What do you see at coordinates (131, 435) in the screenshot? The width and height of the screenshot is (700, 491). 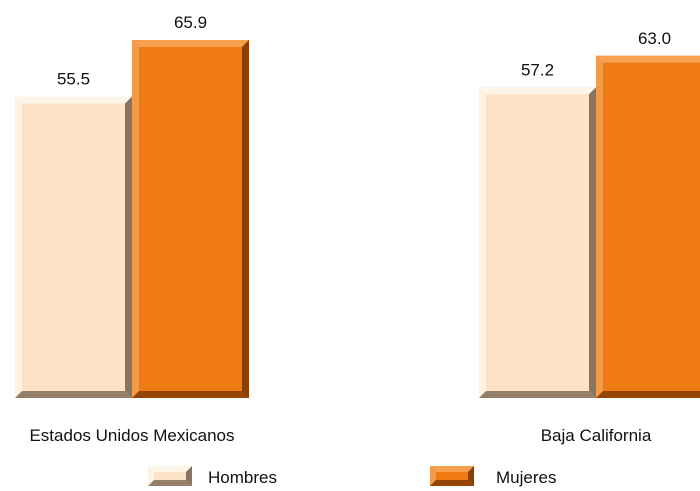 I see `category-label-estados-unidos-mexicanos: Estados Unidos Mexicanos` at bounding box center [131, 435].